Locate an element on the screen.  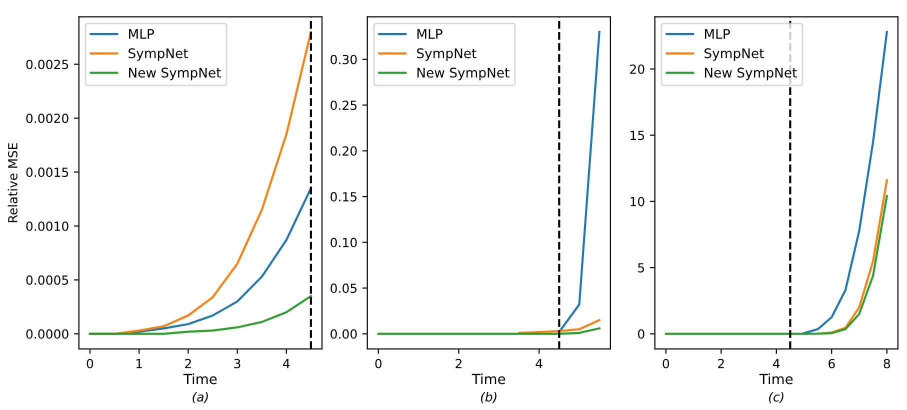
y-tick-label: 0.30 is located at coordinates (343, 59).